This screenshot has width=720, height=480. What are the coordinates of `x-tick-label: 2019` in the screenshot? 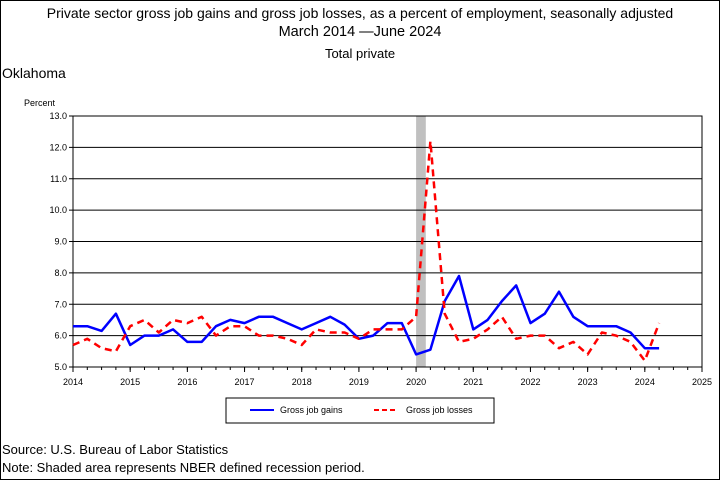 It's located at (359, 382).